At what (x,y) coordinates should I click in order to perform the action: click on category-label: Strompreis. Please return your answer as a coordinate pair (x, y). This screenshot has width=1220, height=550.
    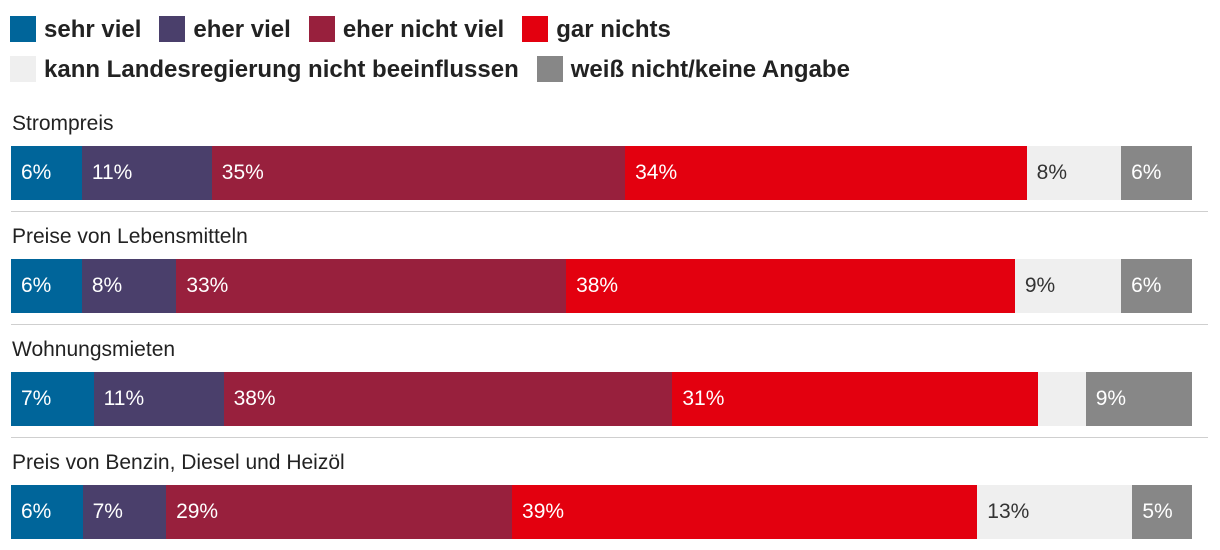
    Looking at the image, I should click on (63, 123).